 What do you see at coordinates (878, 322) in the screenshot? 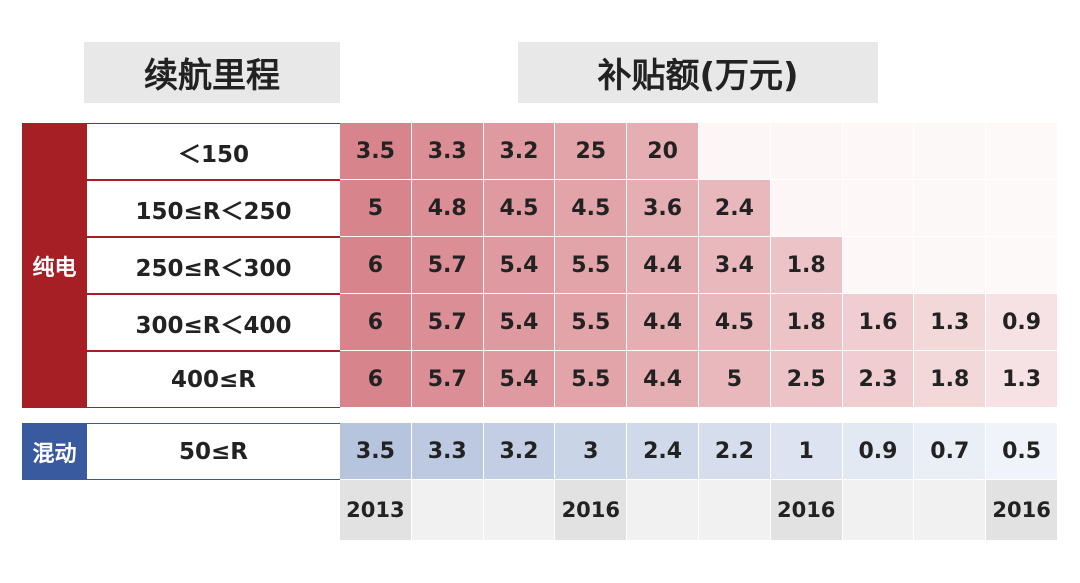
I see `value-cell: 1.6` at bounding box center [878, 322].